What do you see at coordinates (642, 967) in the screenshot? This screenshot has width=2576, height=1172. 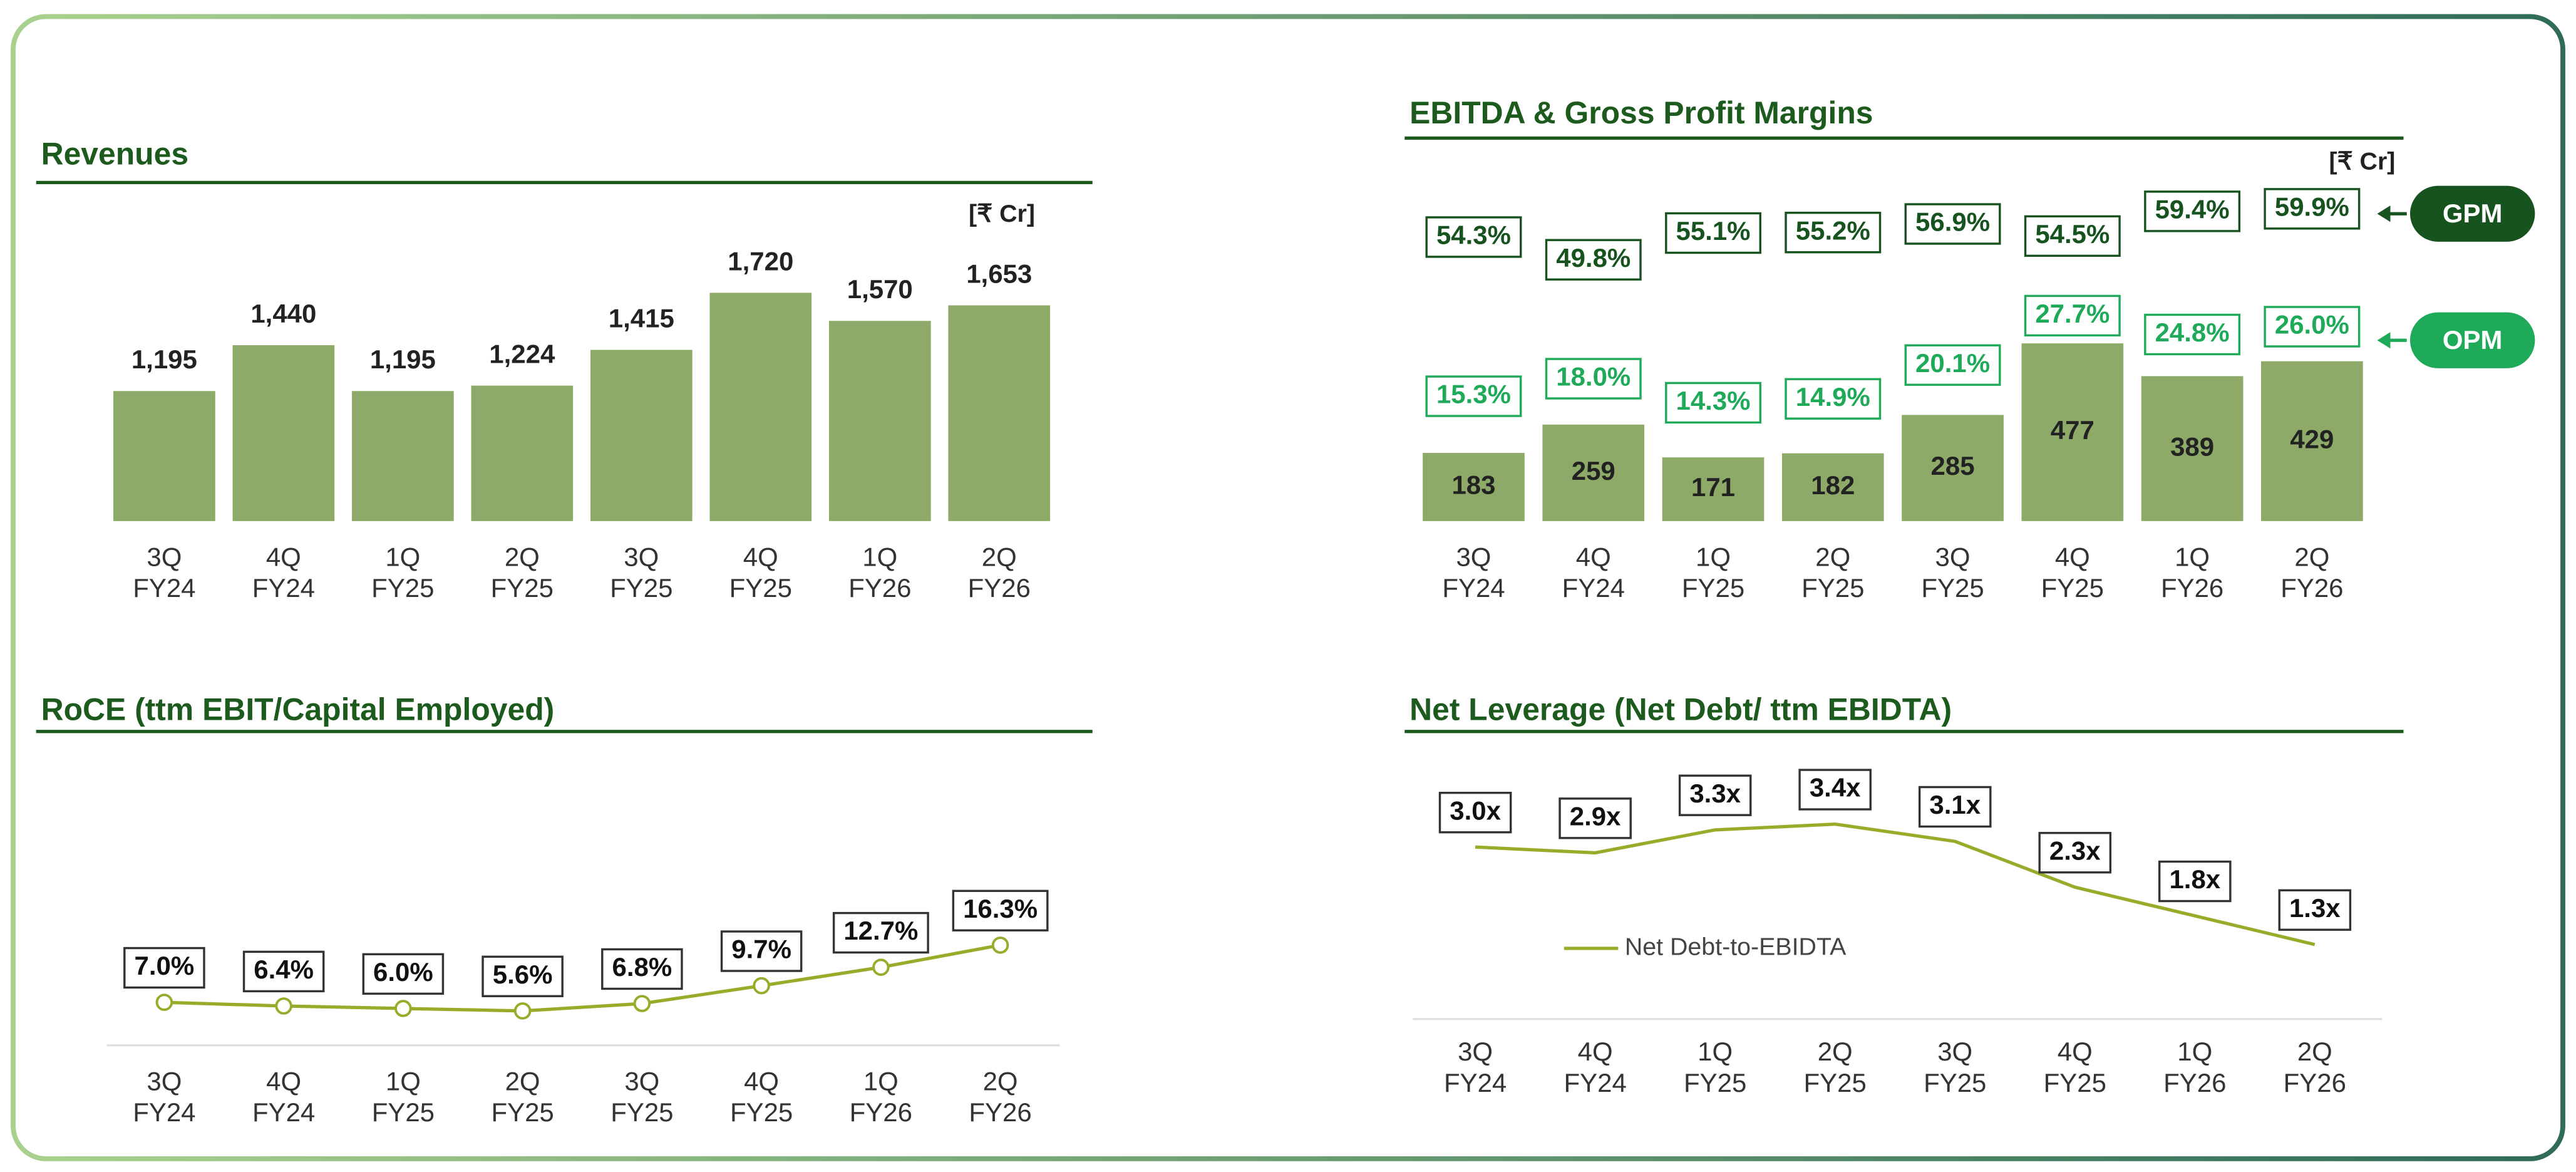 I see `value-label: 6.8%` at bounding box center [642, 967].